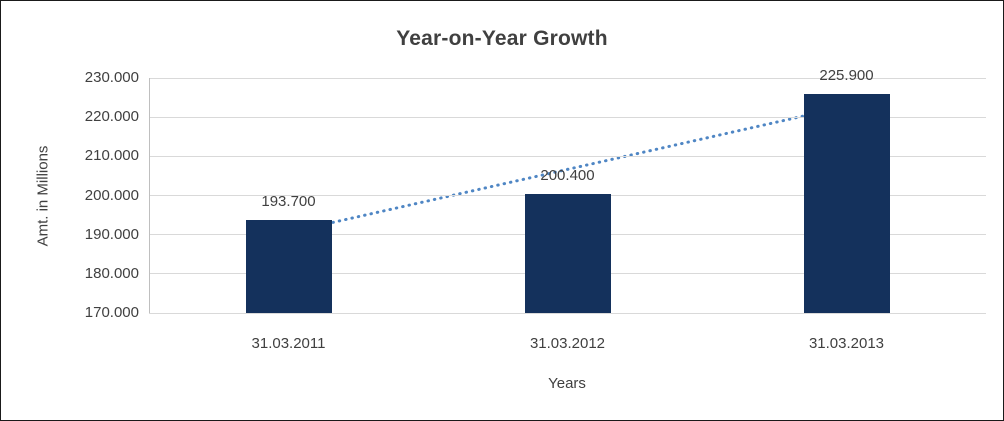 This screenshot has width=1004, height=421. Describe the element at coordinates (111, 117) in the screenshot. I see `y-tick-label: 220.000` at that location.